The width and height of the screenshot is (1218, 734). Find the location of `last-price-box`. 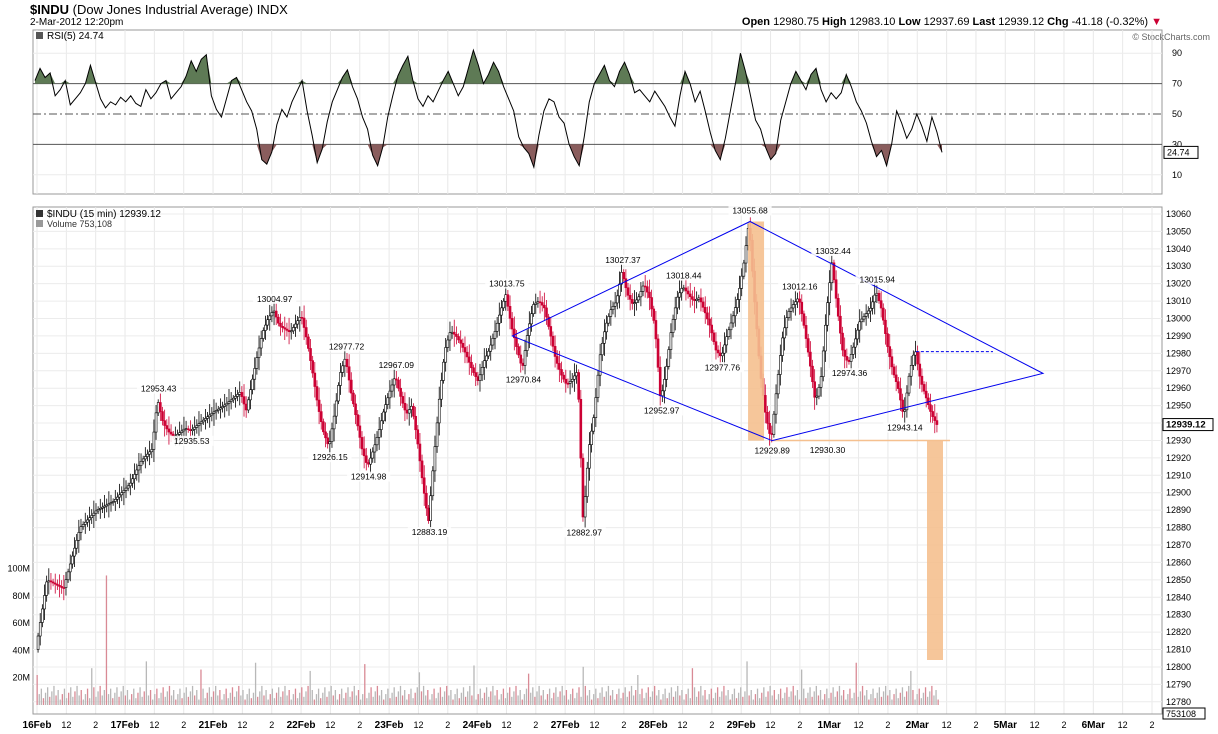

last-price-box is located at coordinates (1188, 425).